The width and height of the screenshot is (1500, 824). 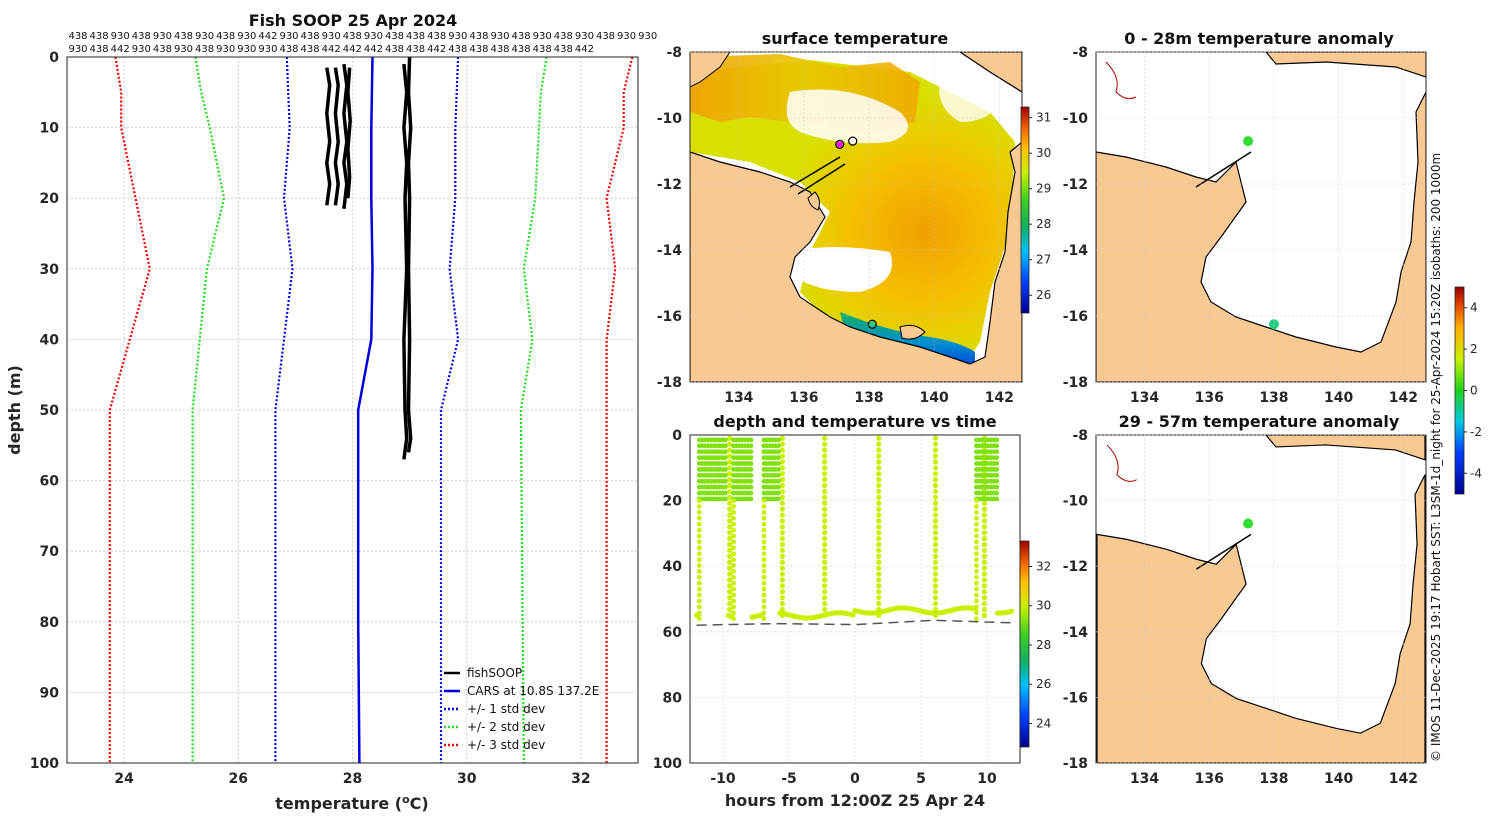 What do you see at coordinates (1345, 65) in the screenshot?
I see `png-land` at bounding box center [1345, 65].